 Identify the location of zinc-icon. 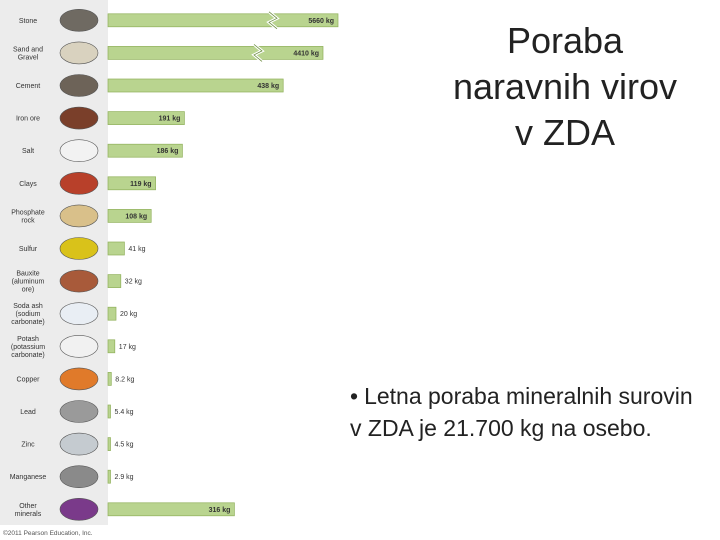
(79, 444).